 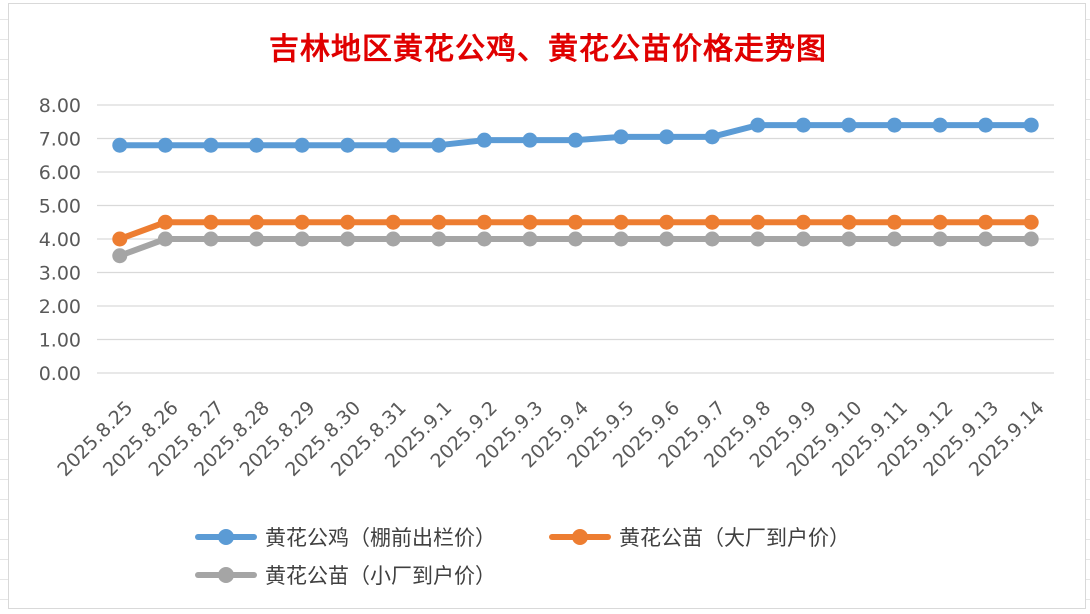 I want to click on legend-item: 黄花公苗（小厂到户价）, so click(x=345, y=575).